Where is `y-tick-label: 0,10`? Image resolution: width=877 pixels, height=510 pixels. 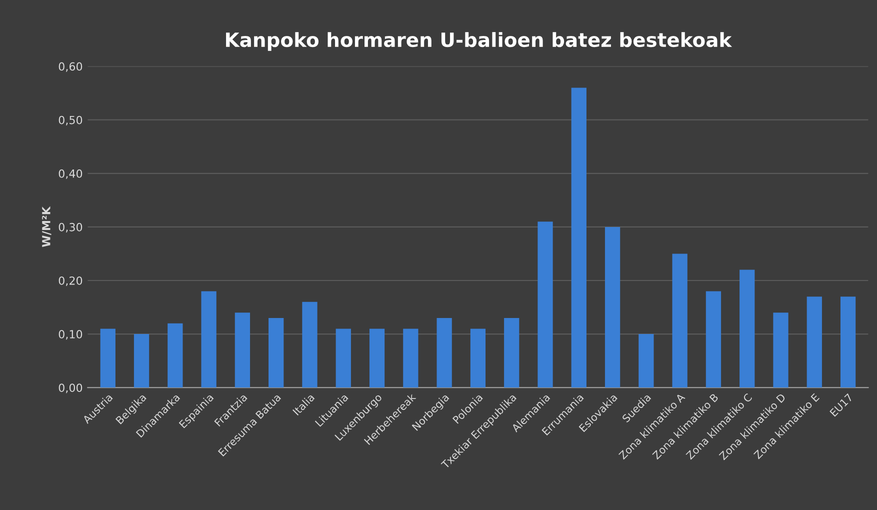 y-tick-label: 0,10 is located at coordinates (70, 335).